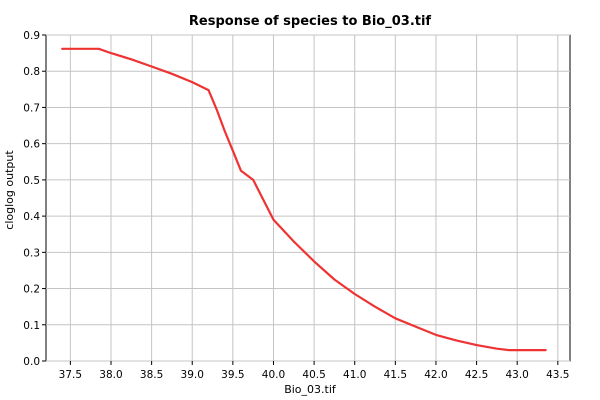  Describe the element at coordinates (435, 375) in the screenshot. I see `x-tick-label: 42.0` at that location.